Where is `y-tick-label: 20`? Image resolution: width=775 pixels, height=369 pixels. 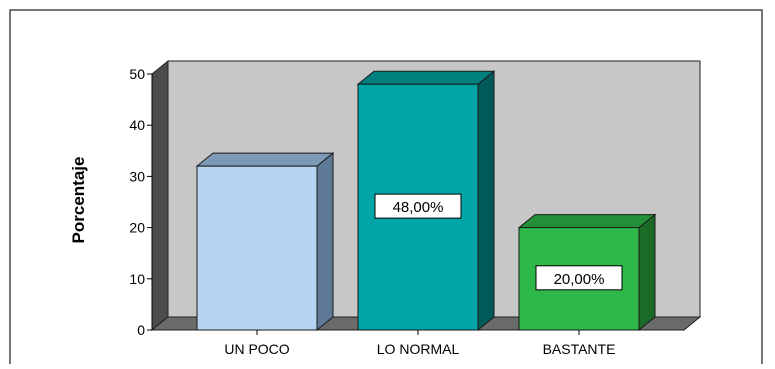 y-tick-label: 20 is located at coordinates (137, 228).